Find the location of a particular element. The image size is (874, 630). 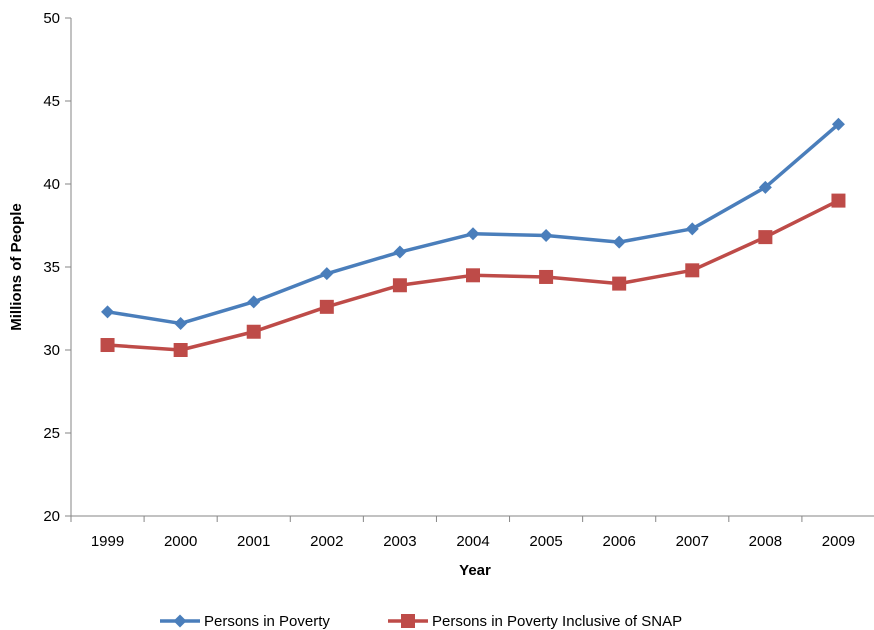

y-tick-label: 25 is located at coordinates (51, 433).